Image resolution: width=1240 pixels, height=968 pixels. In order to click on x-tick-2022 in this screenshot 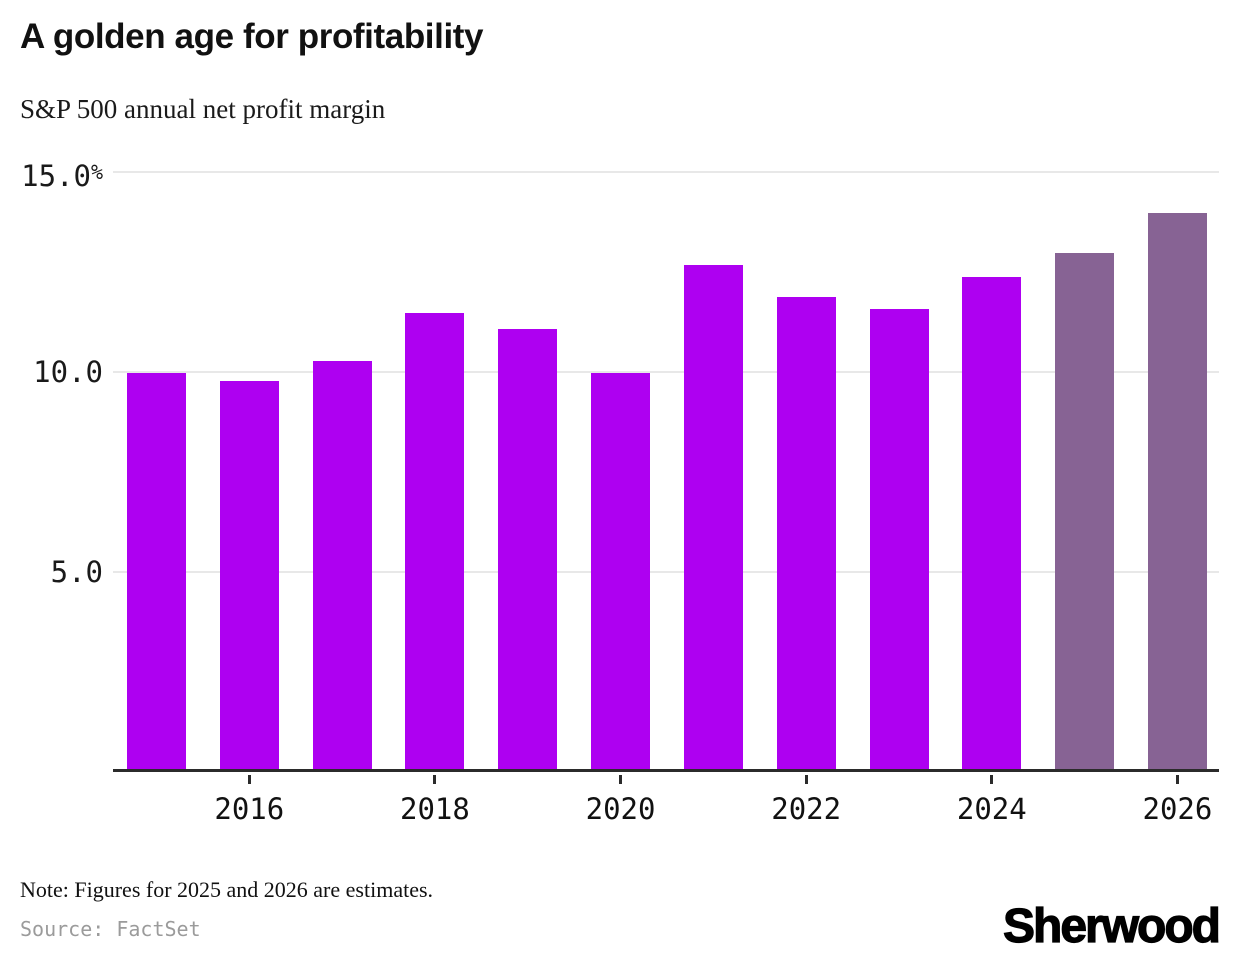, I will do `click(806, 779)`.